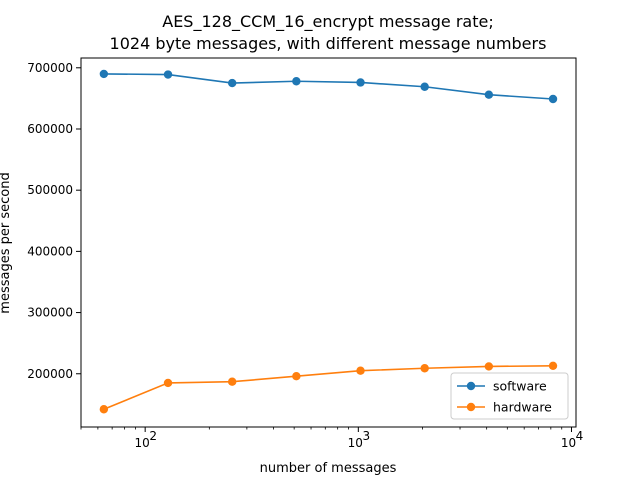  What do you see at coordinates (471, 386) in the screenshot?
I see `legend-marker-software` at bounding box center [471, 386].